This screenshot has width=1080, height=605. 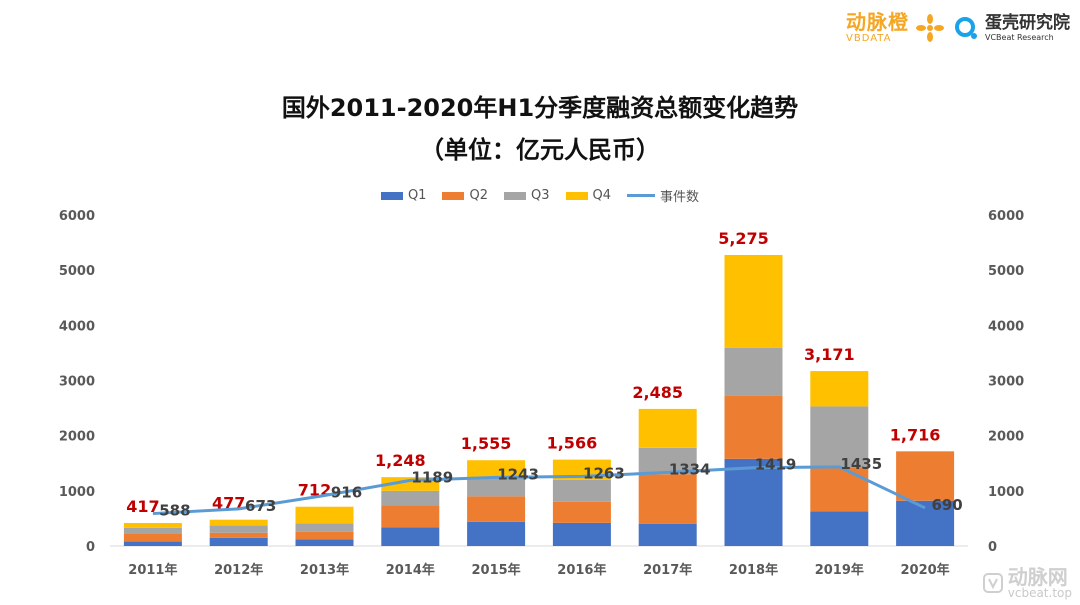 I want to click on legend-item-q3: Q3, so click(x=526, y=195).